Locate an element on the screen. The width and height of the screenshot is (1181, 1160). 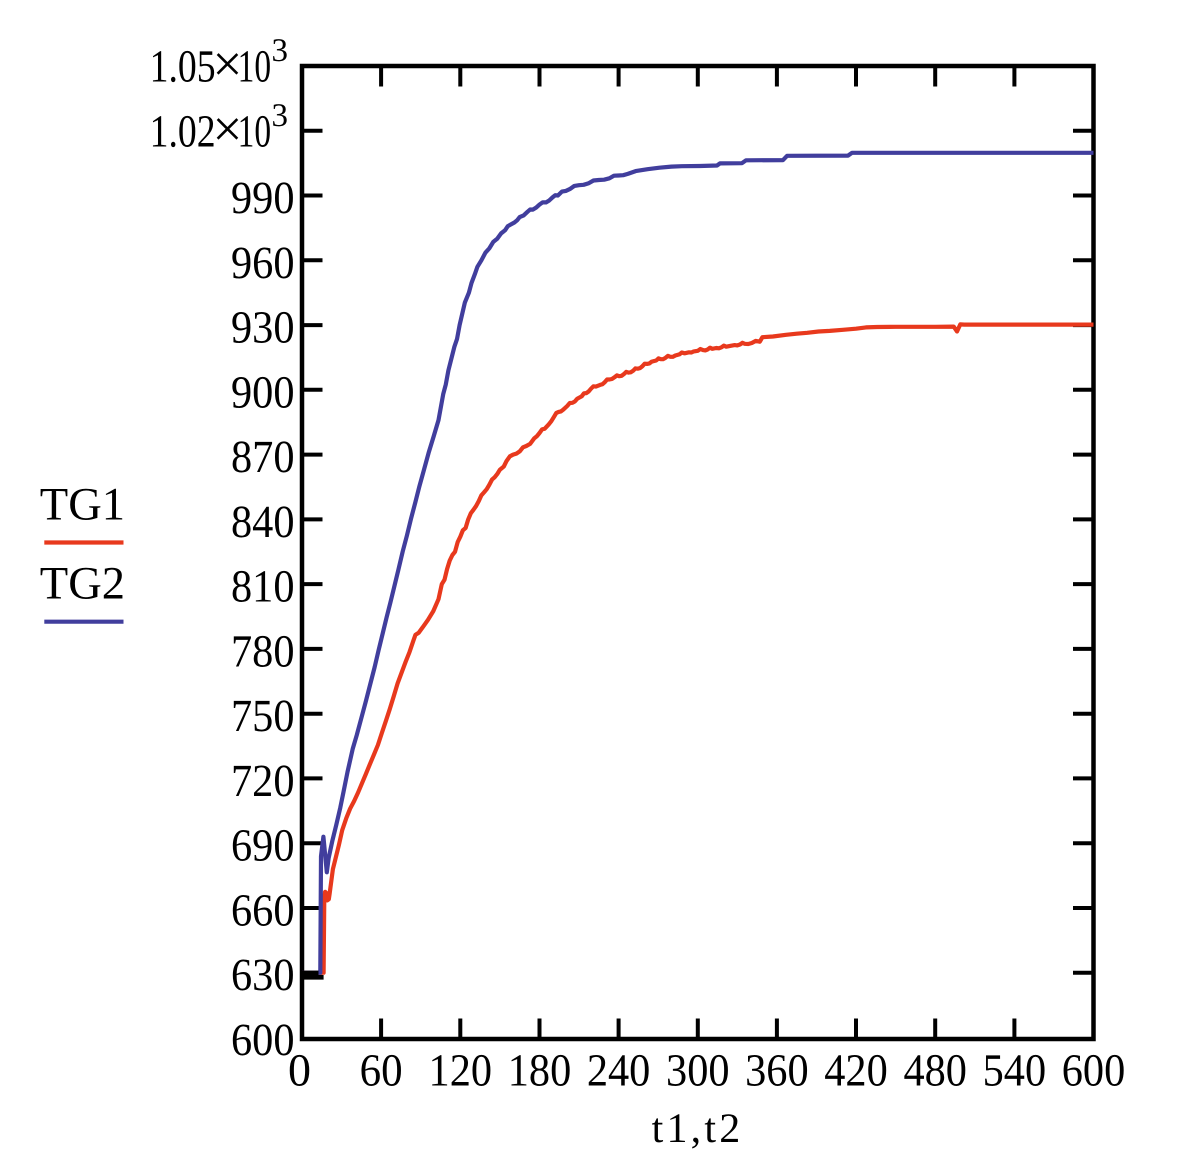
svg-text: 960 is located at coordinates (263, 262).